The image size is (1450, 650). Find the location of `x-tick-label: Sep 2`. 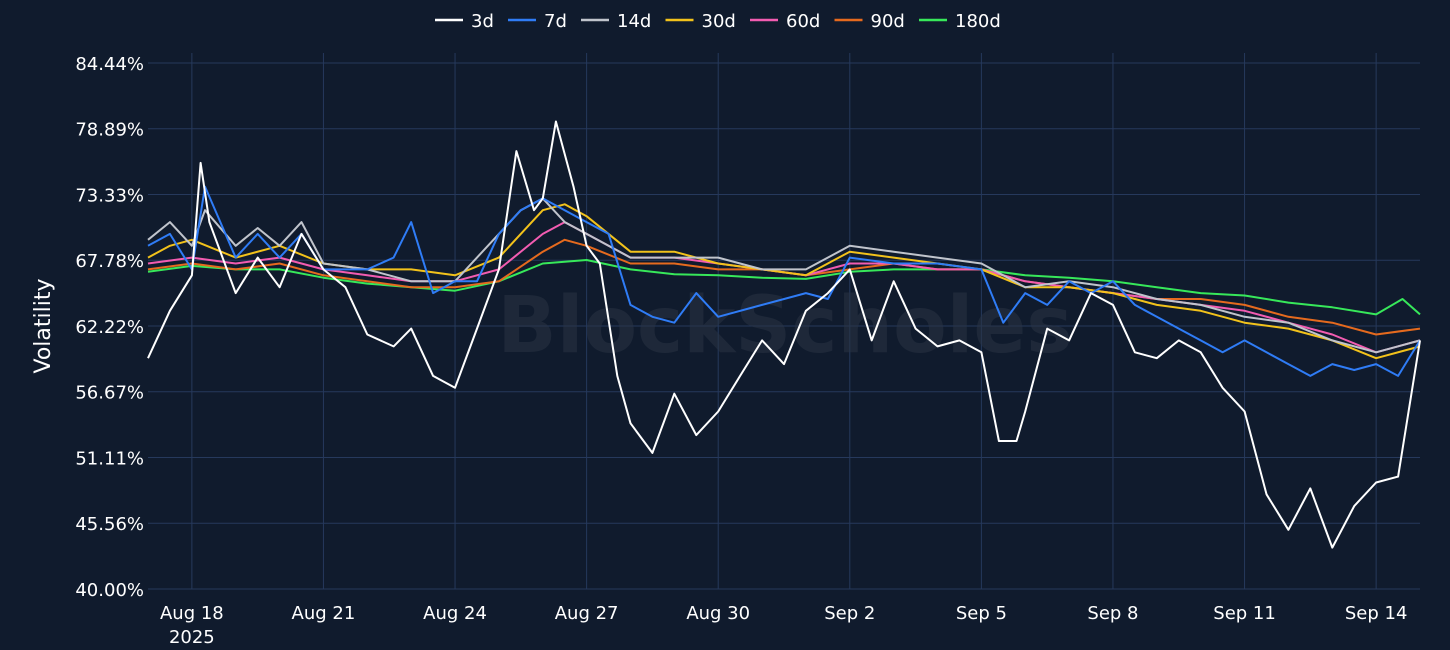

x-tick-label: Sep 2 is located at coordinates (849, 613).